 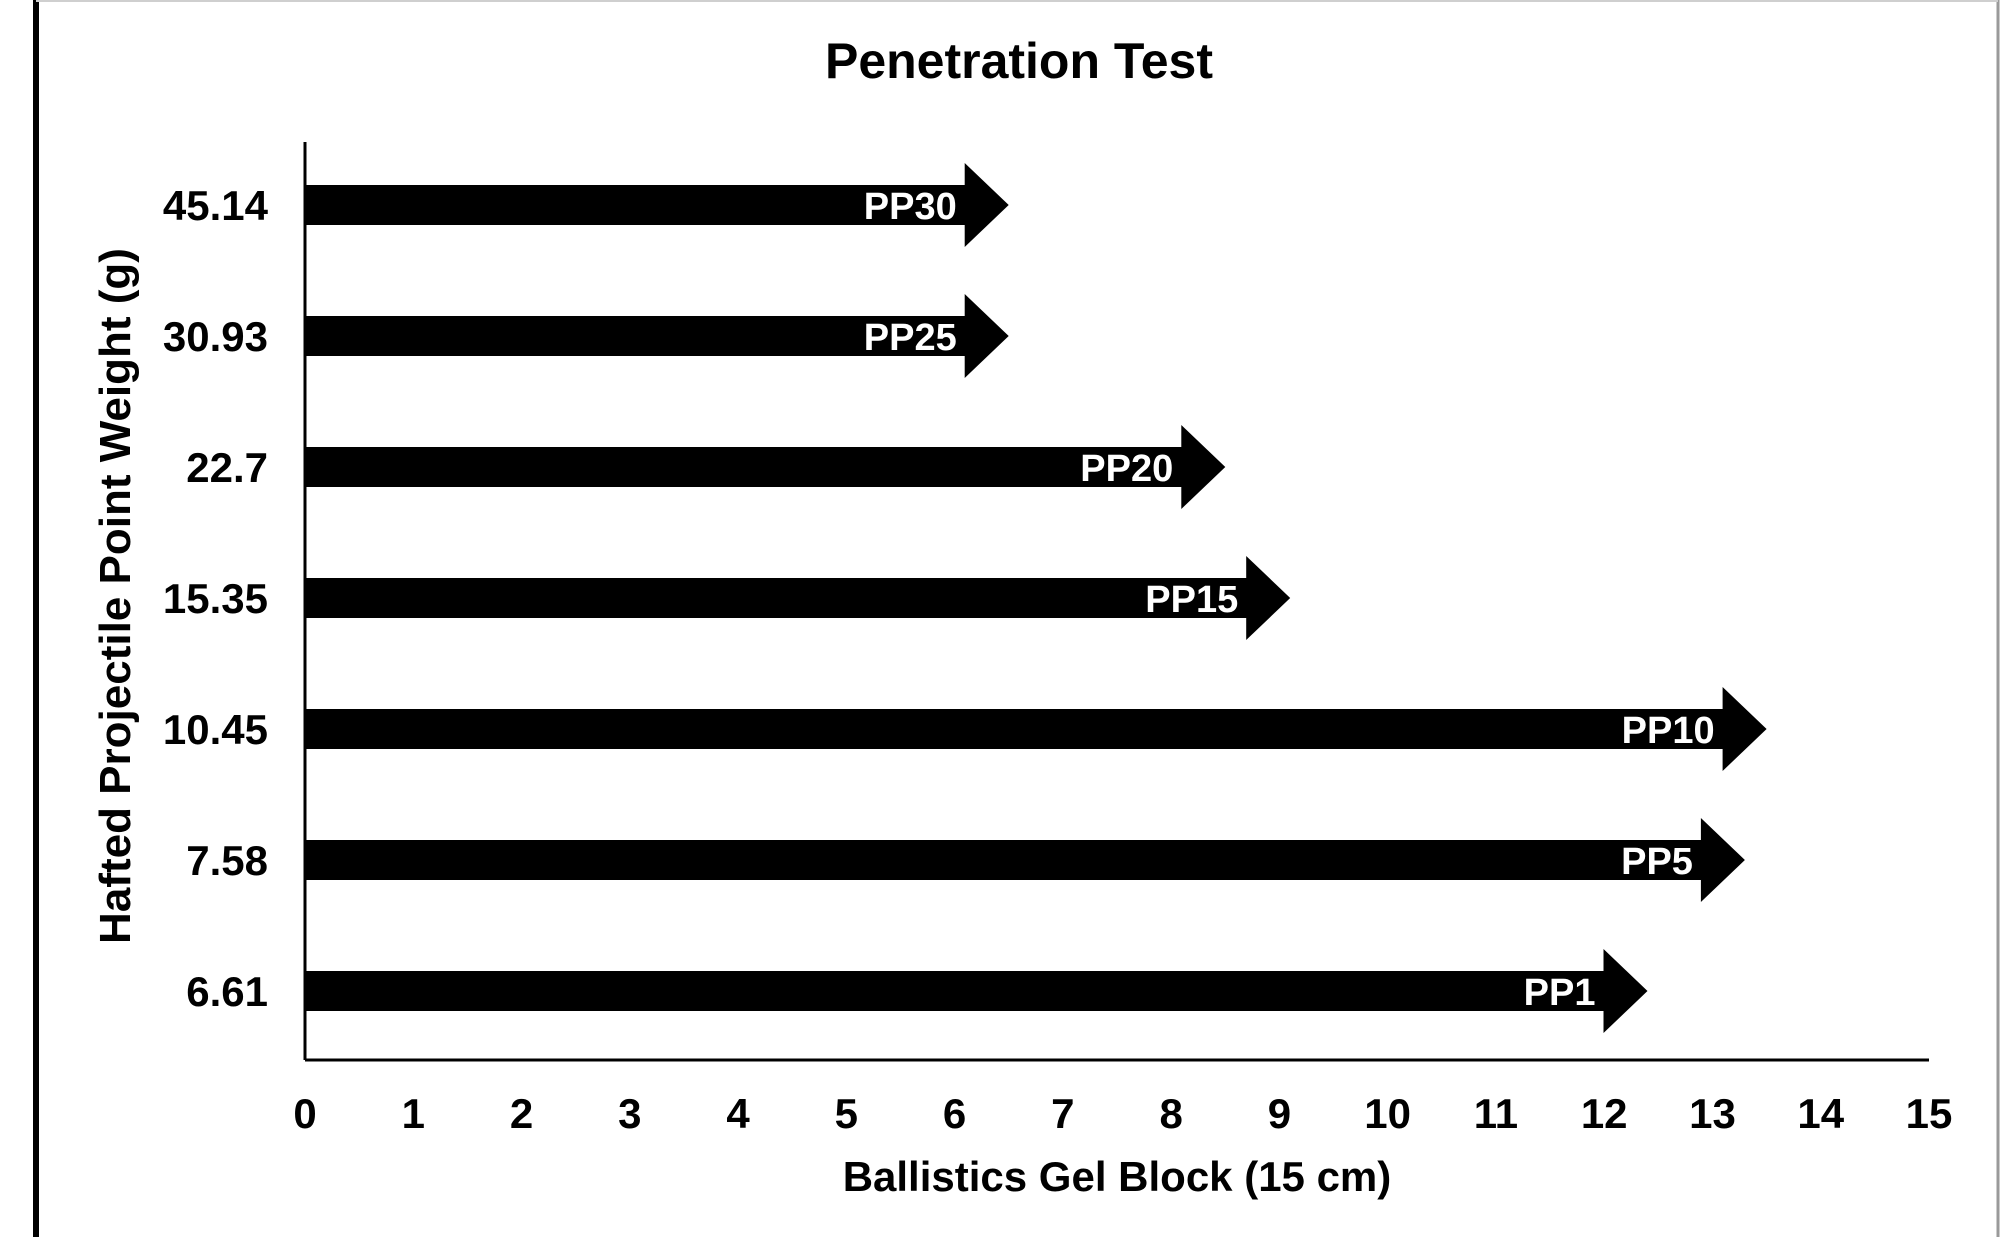 I want to click on arrow-label: PP20, so click(x=1126, y=469).